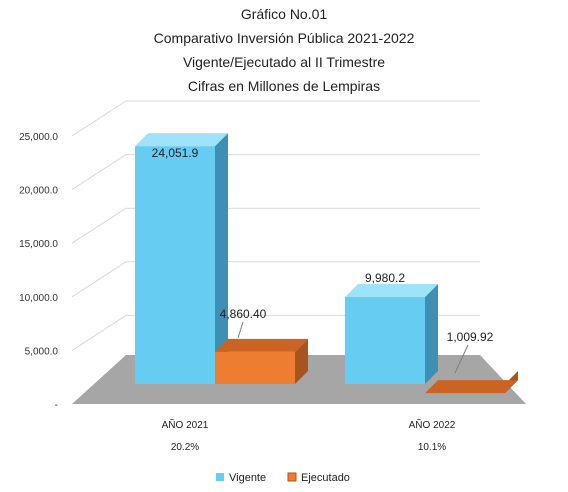  I want to click on title-line-4: Cifras en Millones de Lempiras, so click(284, 86).